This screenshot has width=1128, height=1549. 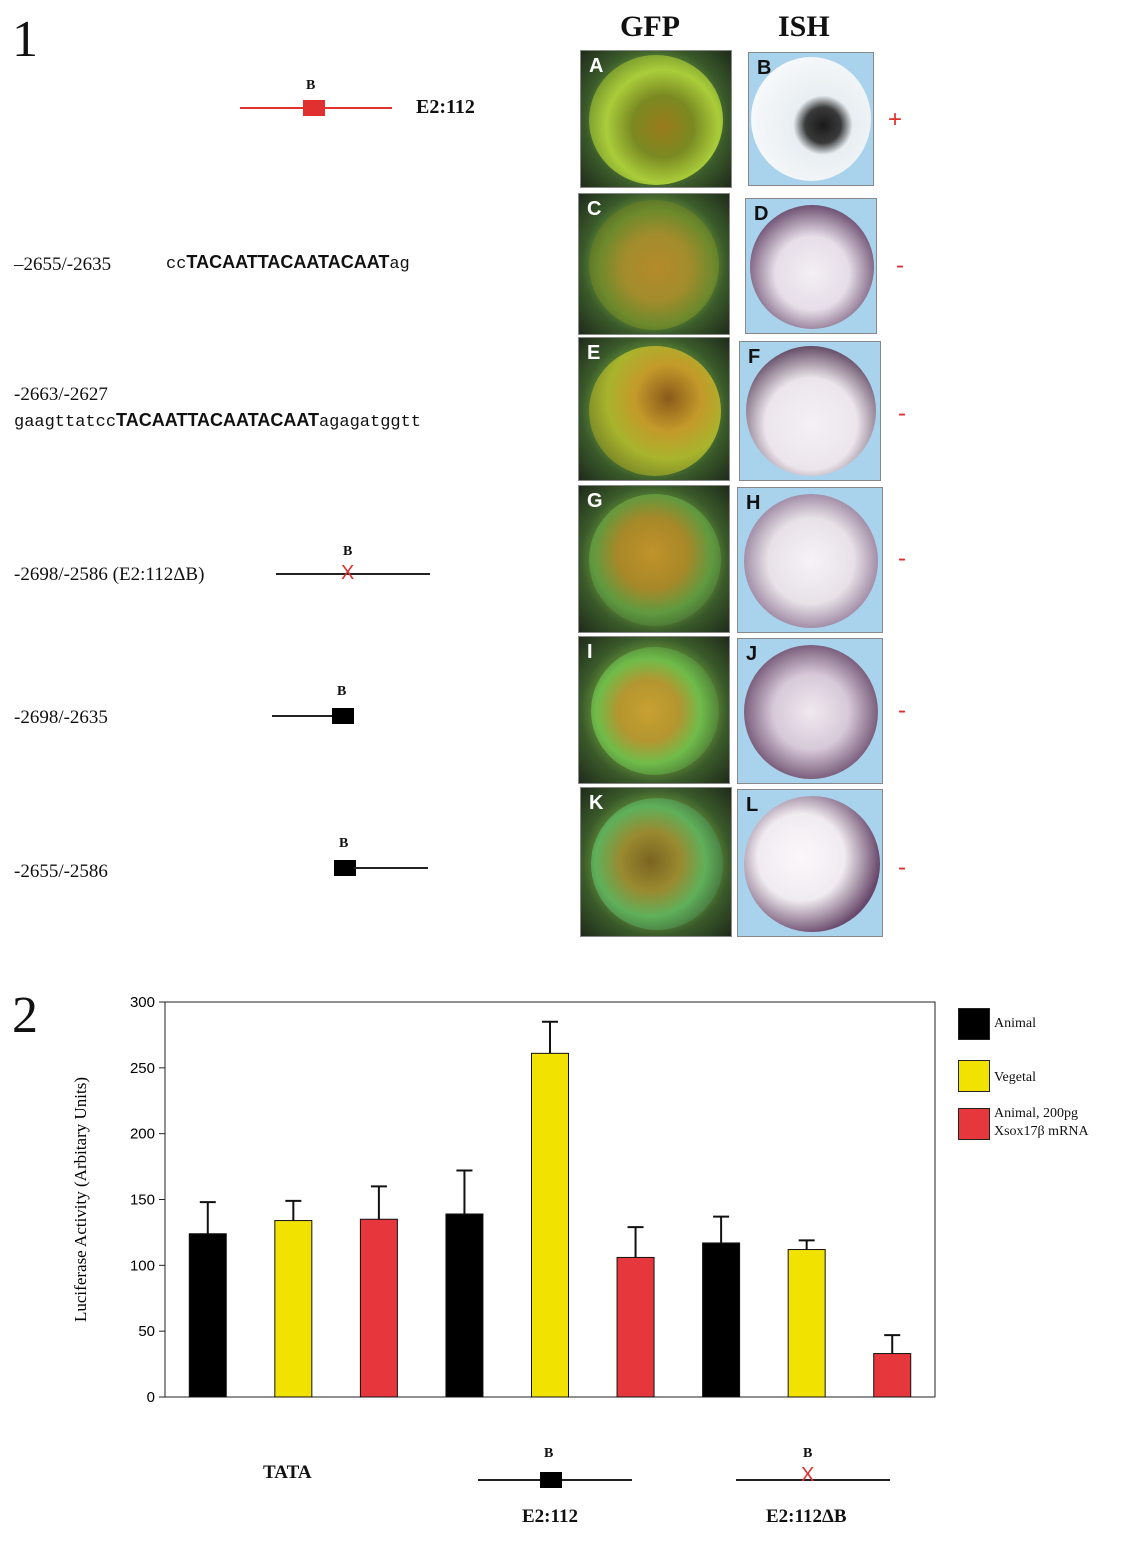 I want to click on panel-label: L, so click(x=752, y=805).